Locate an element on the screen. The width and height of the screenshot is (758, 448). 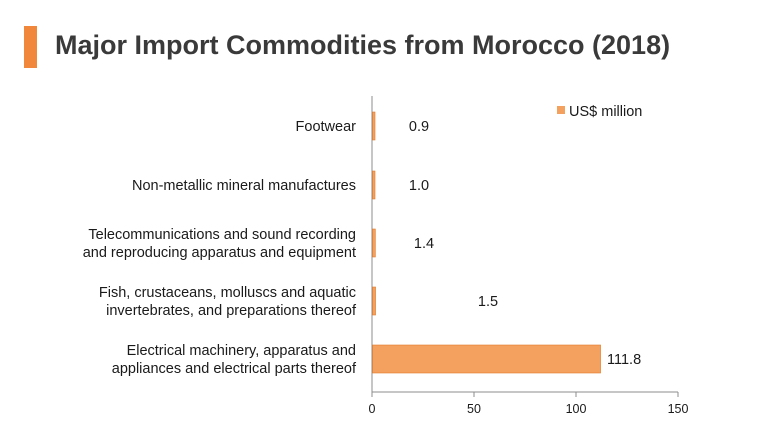
data-label: 1.5 is located at coordinates (488, 302).